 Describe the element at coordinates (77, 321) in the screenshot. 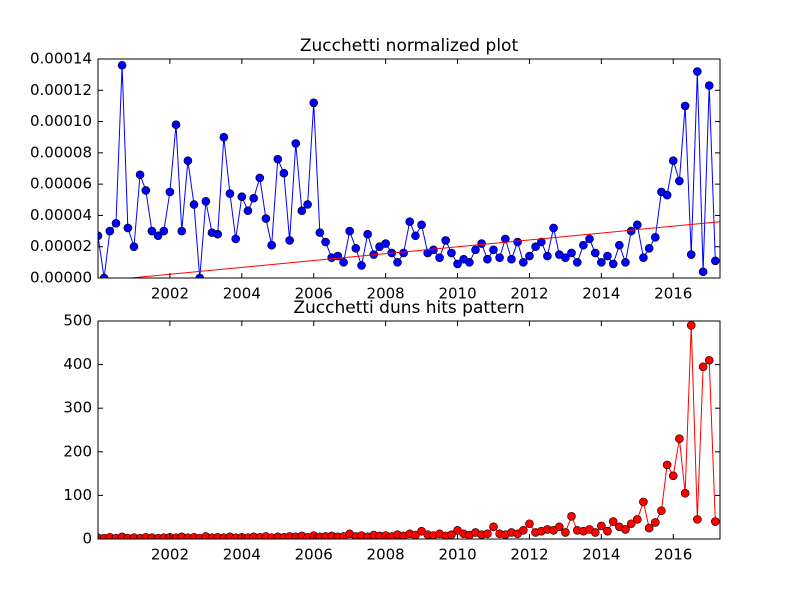

I see `y-tick-label: 500` at that location.